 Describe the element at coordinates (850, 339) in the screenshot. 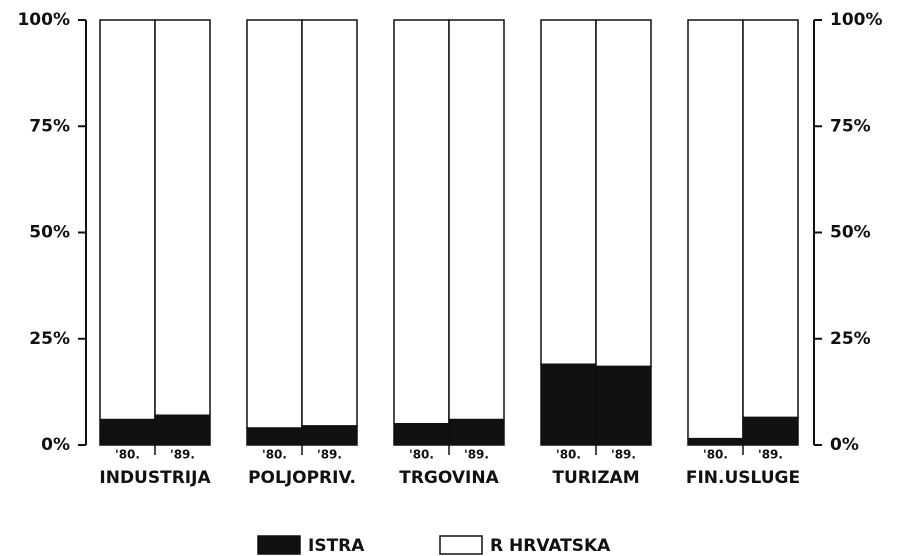

I see `y2-tick-label: 25%` at that location.